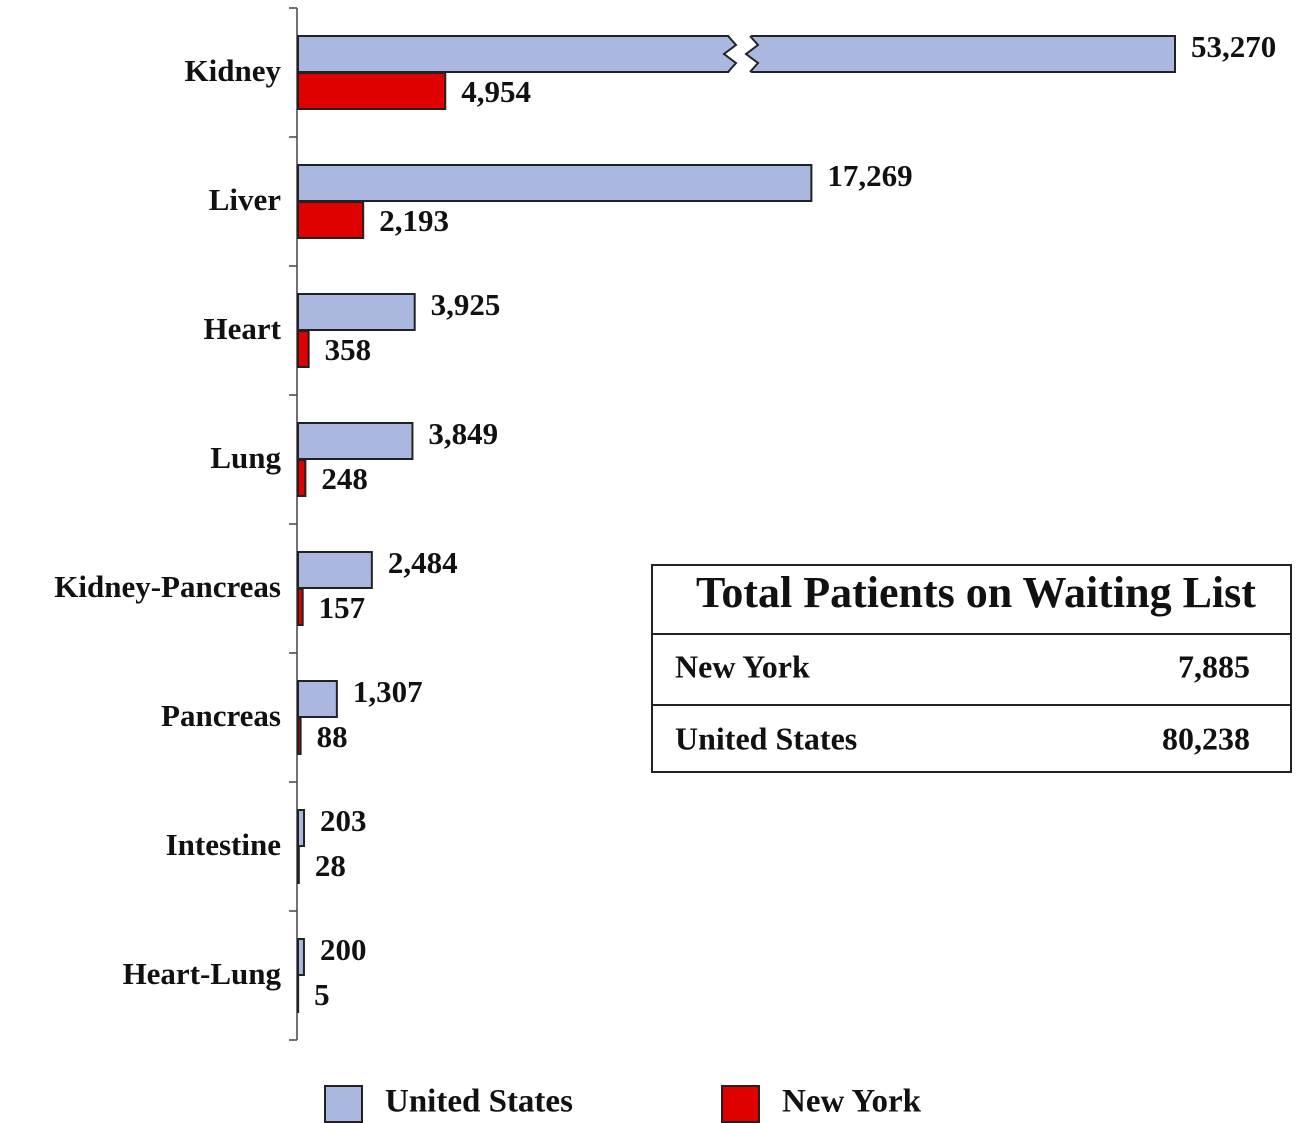 The width and height of the screenshot is (1307, 1123). What do you see at coordinates (322, 994) in the screenshot?
I see `value-label: 5` at bounding box center [322, 994].